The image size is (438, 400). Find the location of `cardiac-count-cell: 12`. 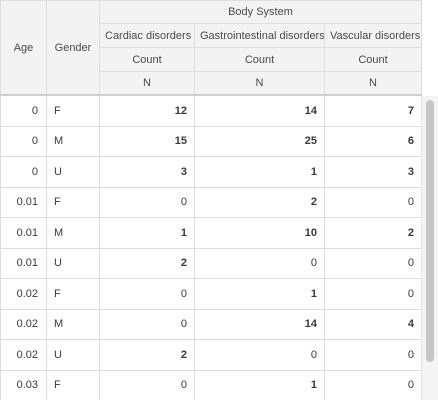

cardiac-count-cell: 12 is located at coordinates (147, 110).